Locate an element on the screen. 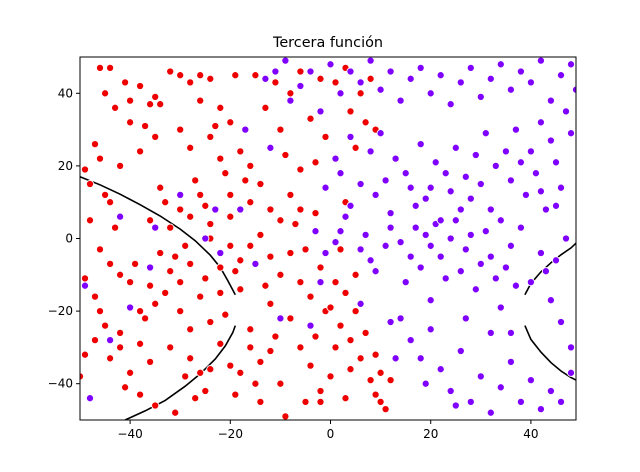 The width and height of the screenshot is (640, 472). x-tick-label: 40 is located at coordinates (530, 434).